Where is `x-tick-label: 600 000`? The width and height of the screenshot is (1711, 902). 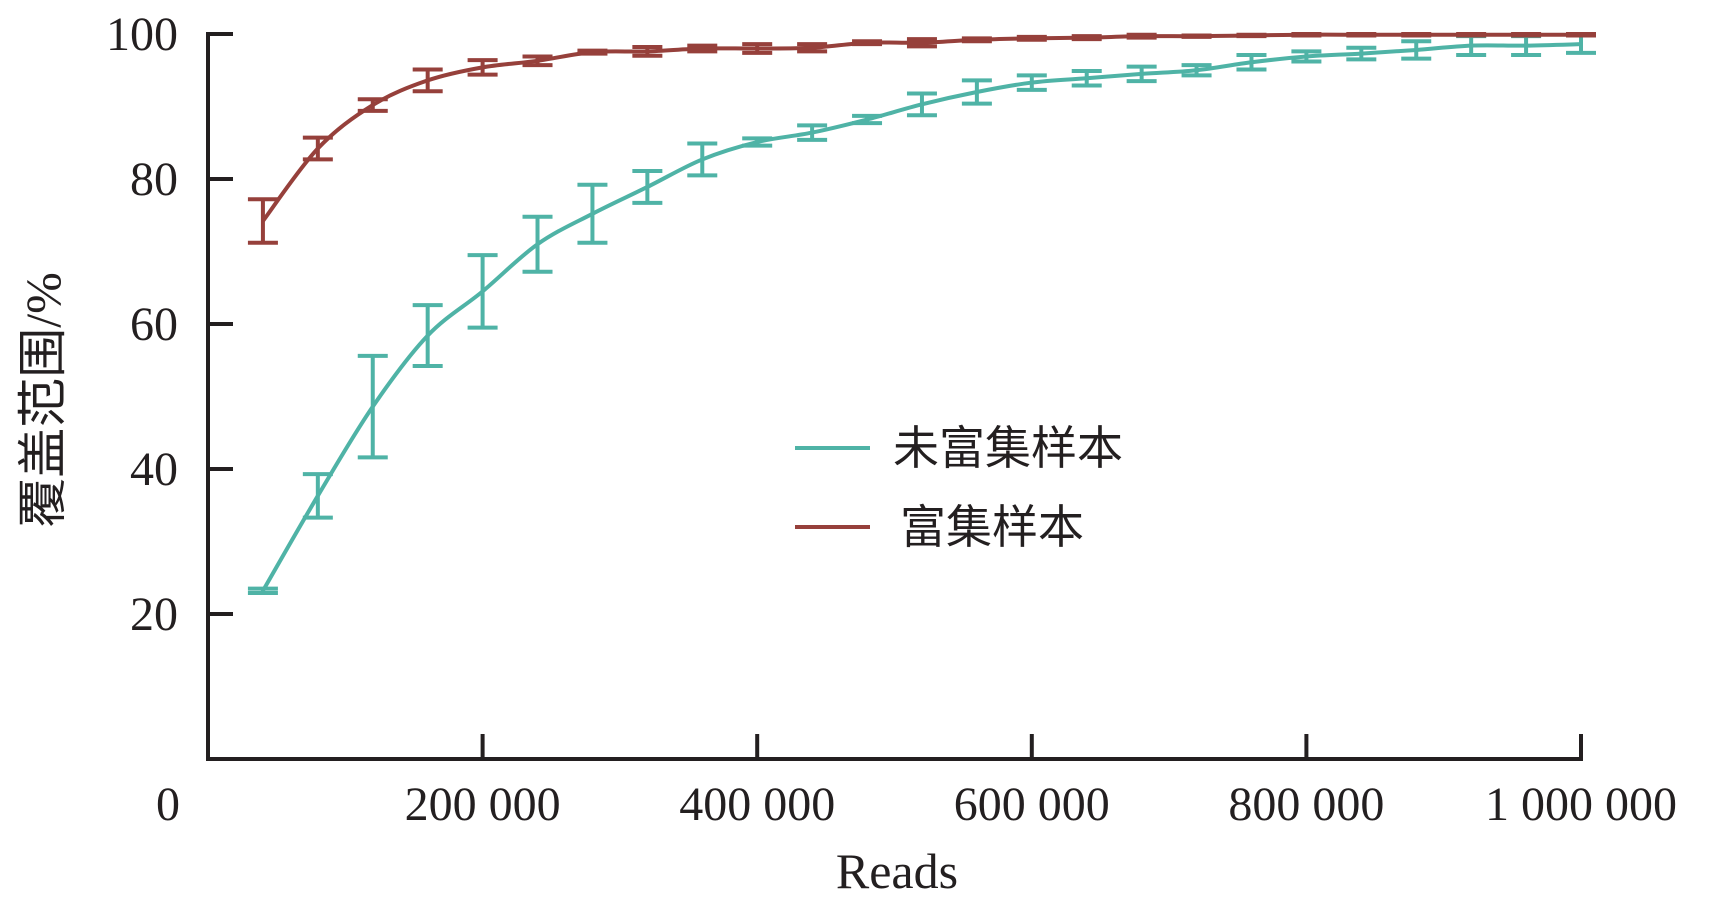 x-tick-label: 600 000 is located at coordinates (1032, 804).